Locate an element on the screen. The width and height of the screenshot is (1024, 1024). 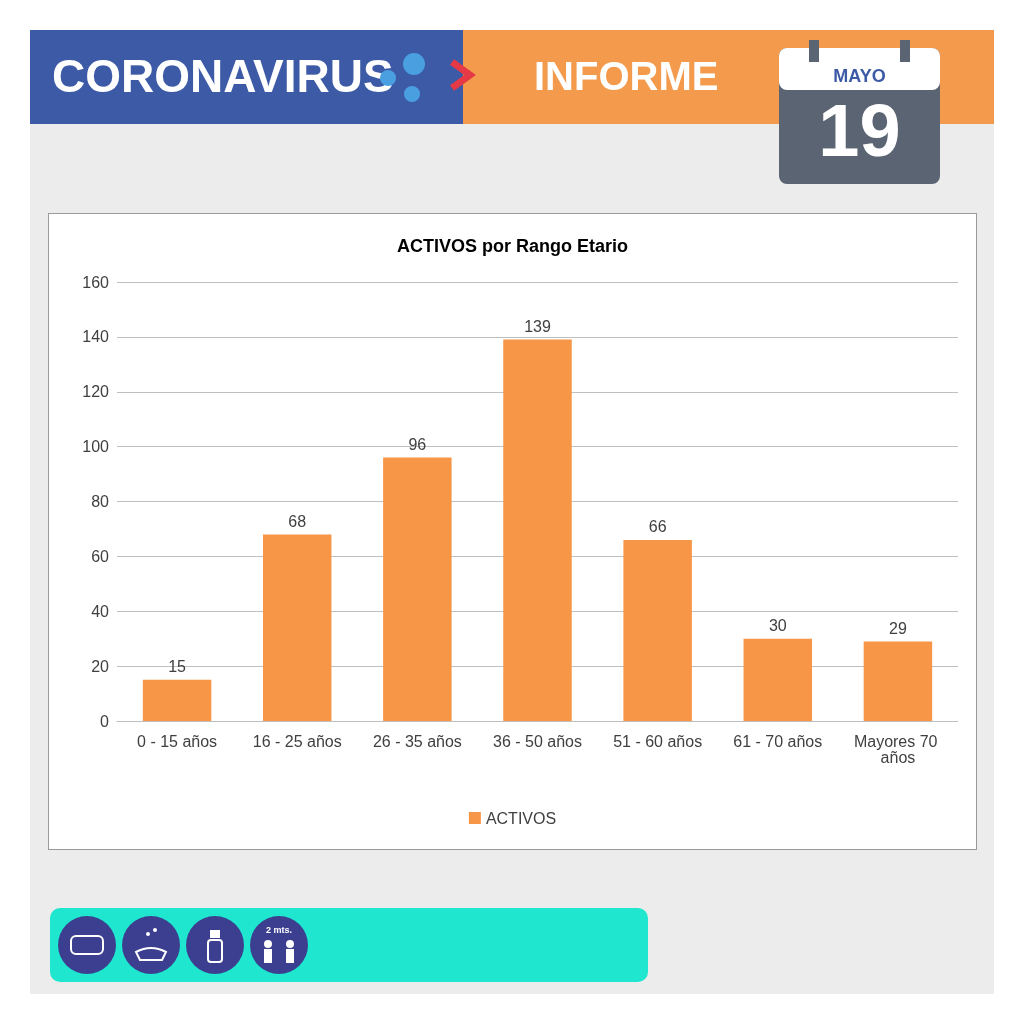
y-tick-label: 20 is located at coordinates (100, 666).